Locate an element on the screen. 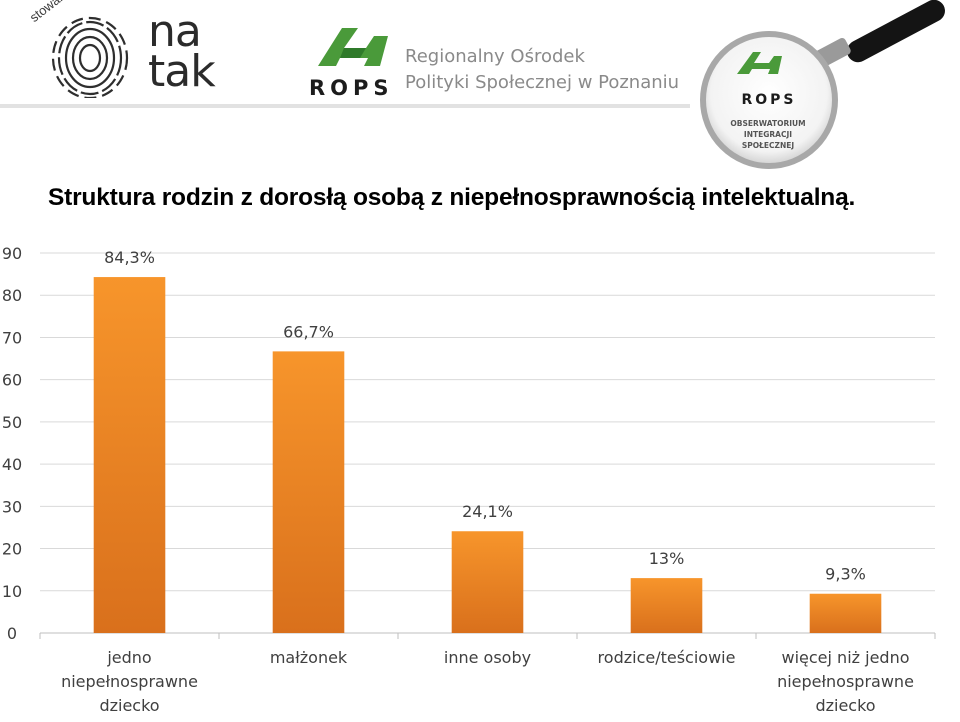  y-tick-label: 50 is located at coordinates (12, 422).